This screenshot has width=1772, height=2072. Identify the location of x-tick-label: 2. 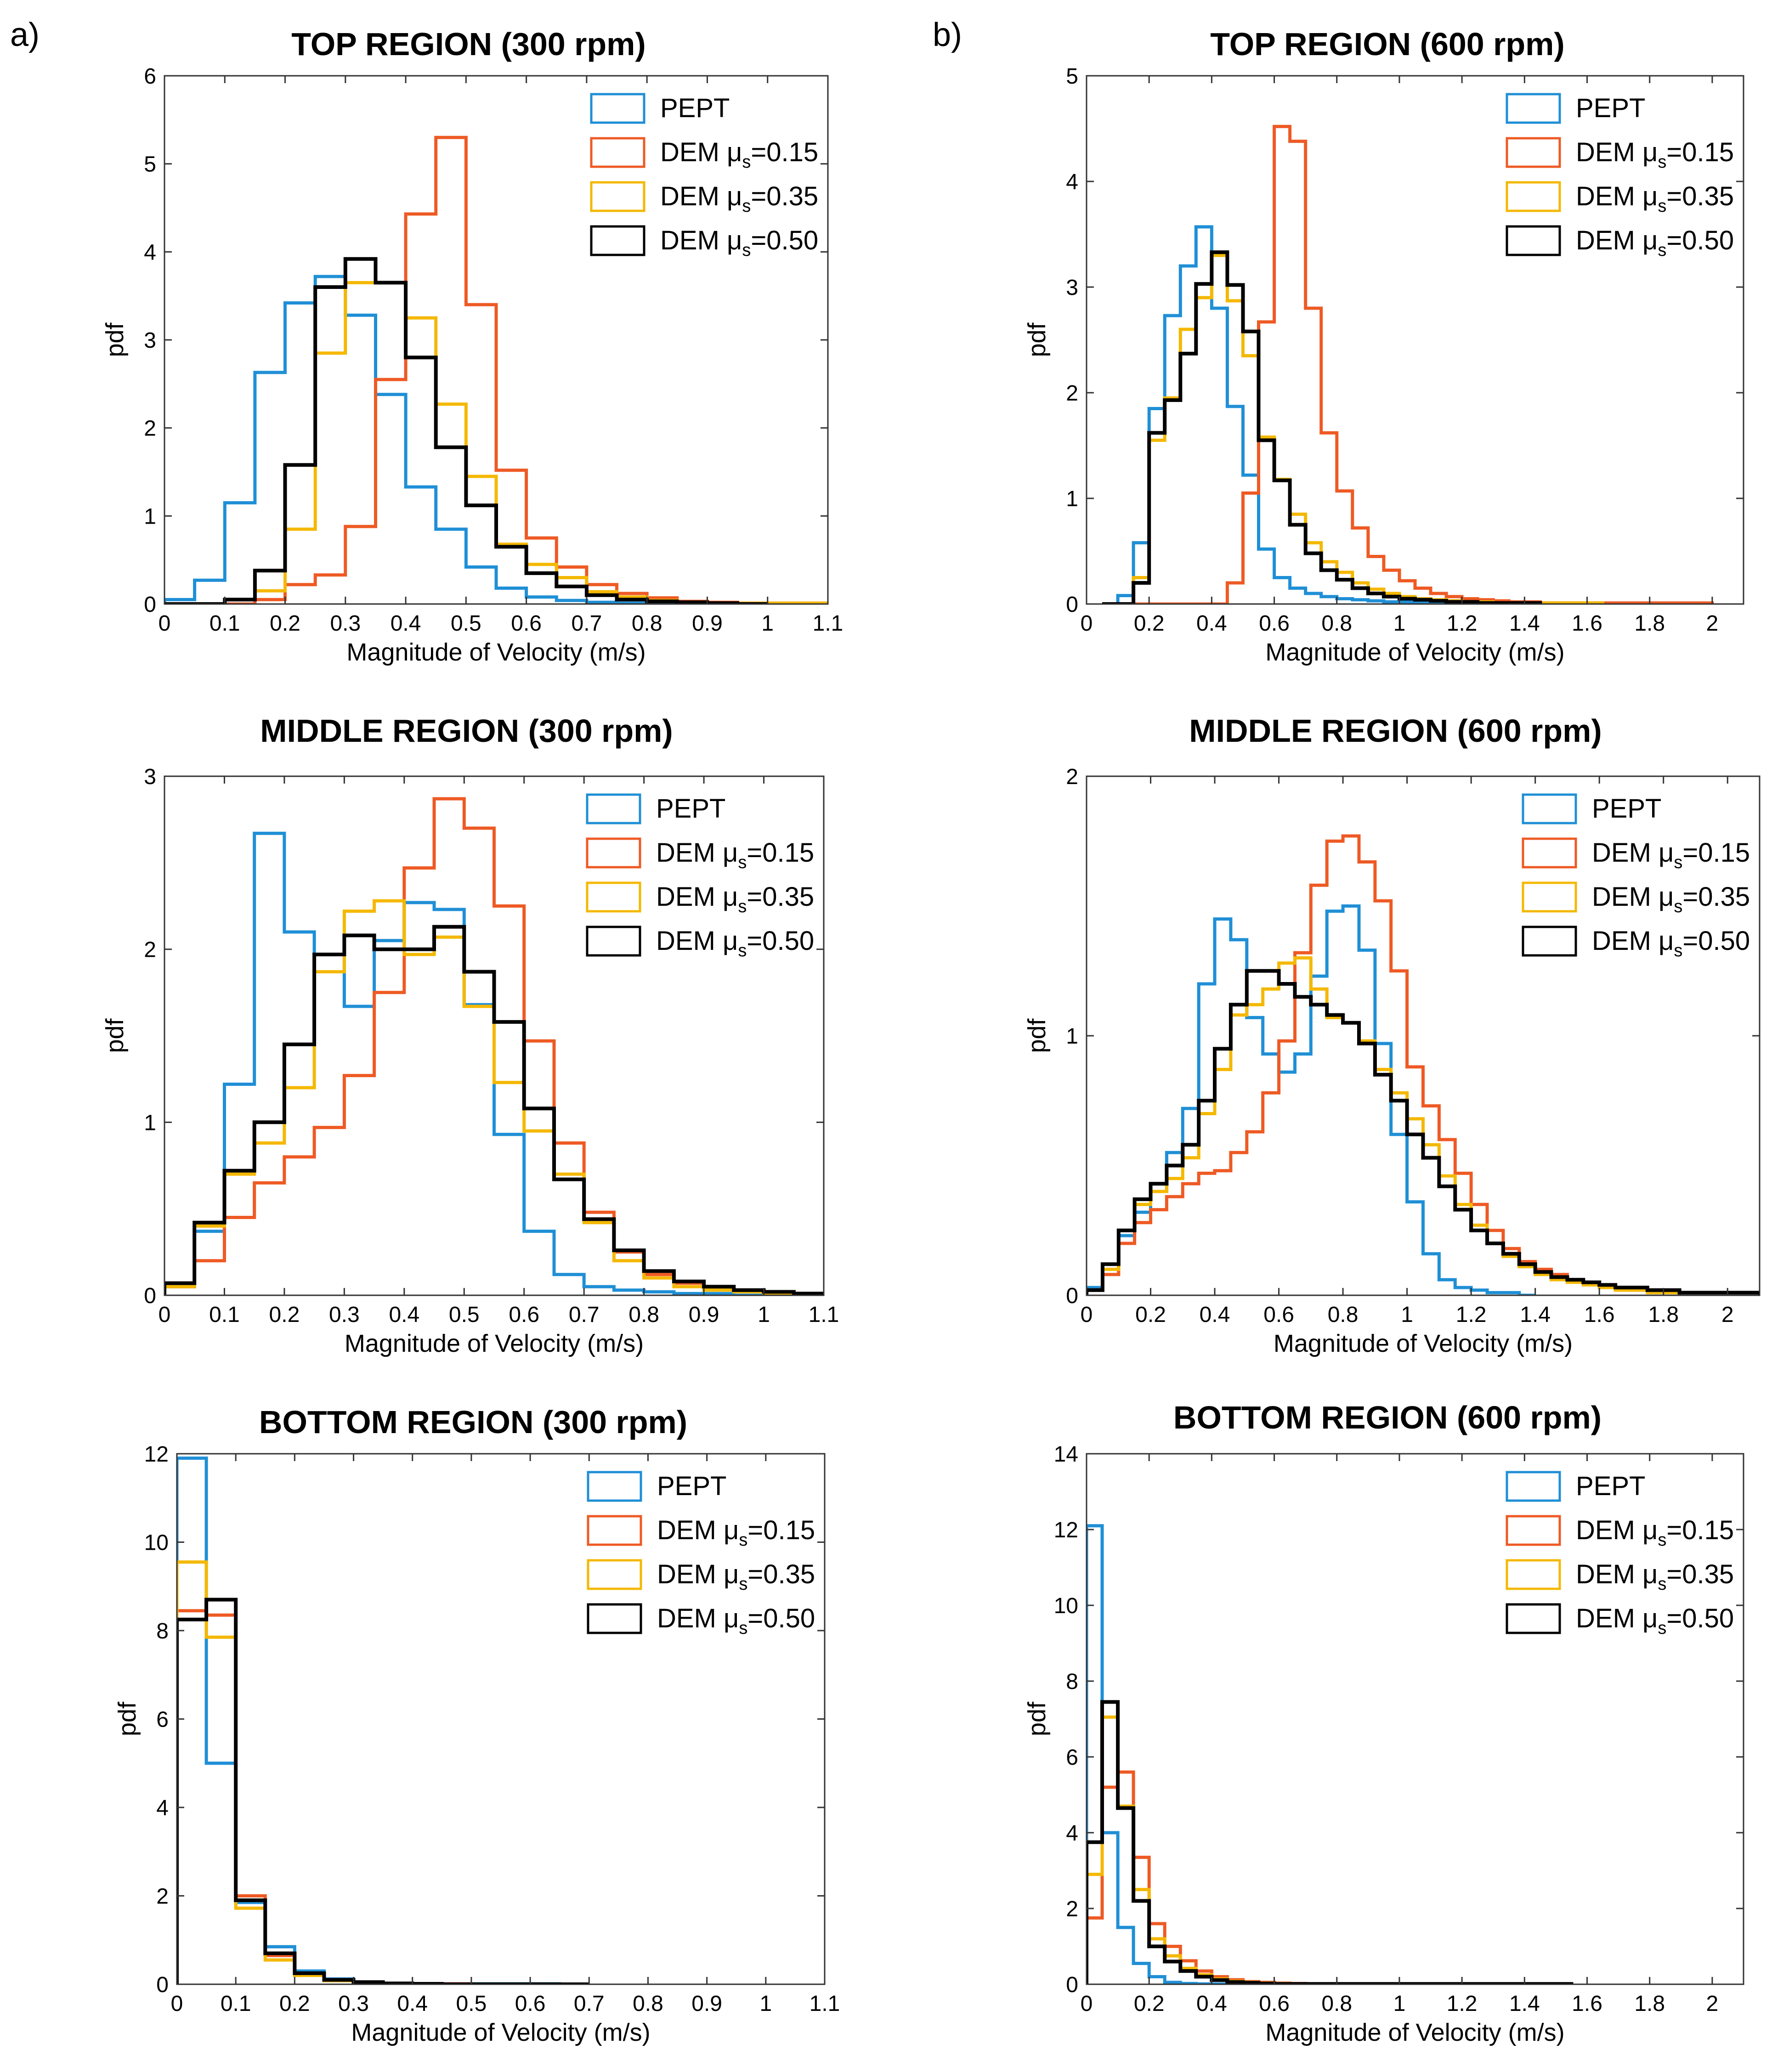
(1713, 623).